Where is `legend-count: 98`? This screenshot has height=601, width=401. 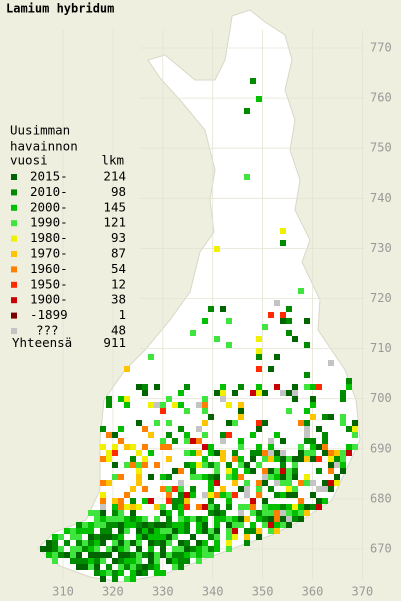 legend-count: 98 is located at coordinates (118, 191).